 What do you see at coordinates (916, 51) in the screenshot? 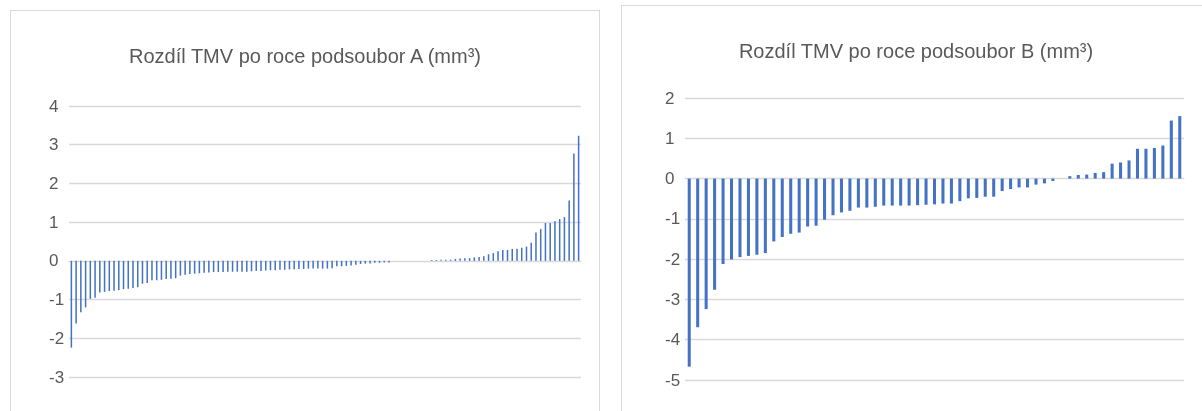
I see `chart-title: Rozdíl TMV po roce podsoubor B (mm³)` at bounding box center [916, 51].